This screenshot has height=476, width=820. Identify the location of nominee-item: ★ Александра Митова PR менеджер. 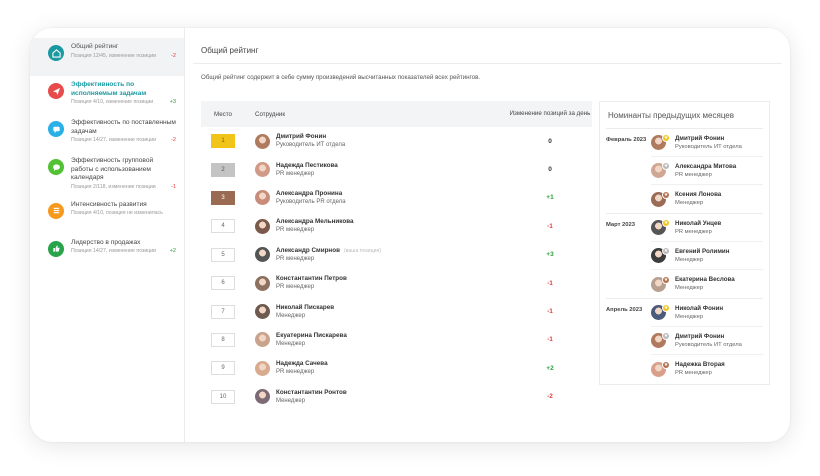
(707, 171).